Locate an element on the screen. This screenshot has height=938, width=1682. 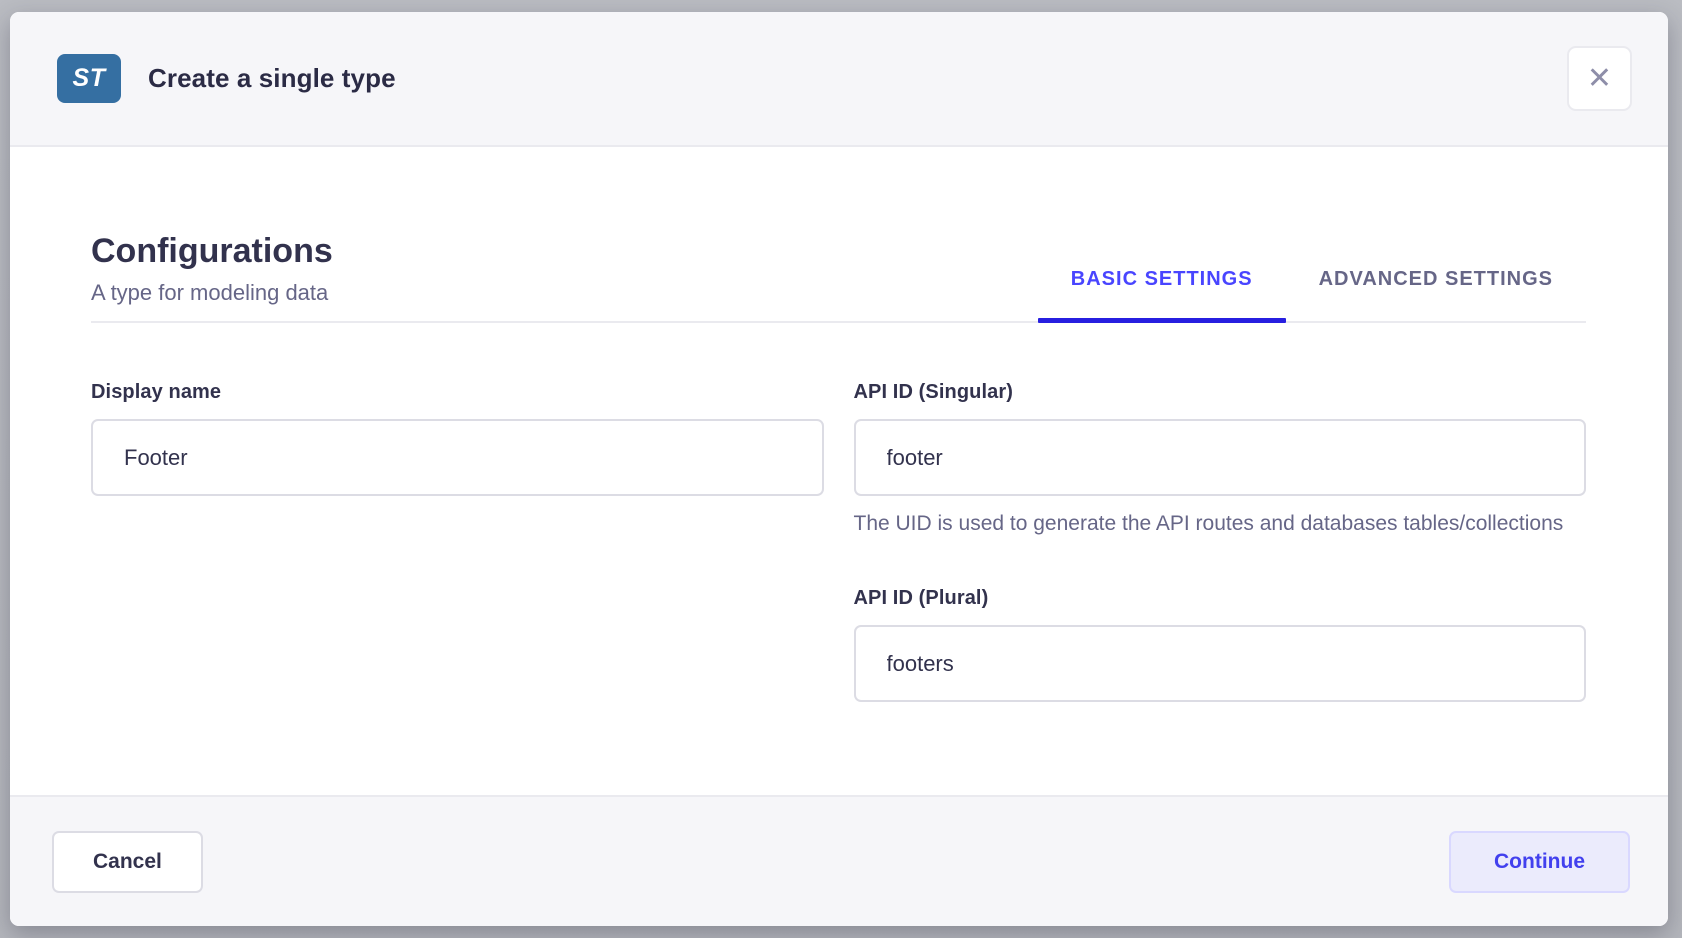
close-button: ✕ is located at coordinates (1599, 78).